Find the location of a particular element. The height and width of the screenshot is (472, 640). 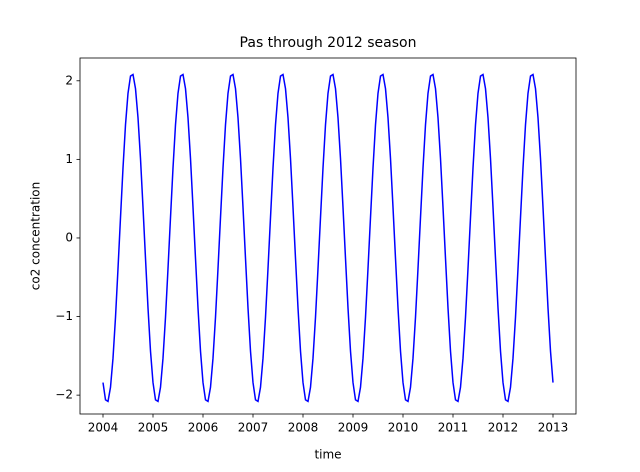

x-tick-label: 2005 is located at coordinates (153, 428).